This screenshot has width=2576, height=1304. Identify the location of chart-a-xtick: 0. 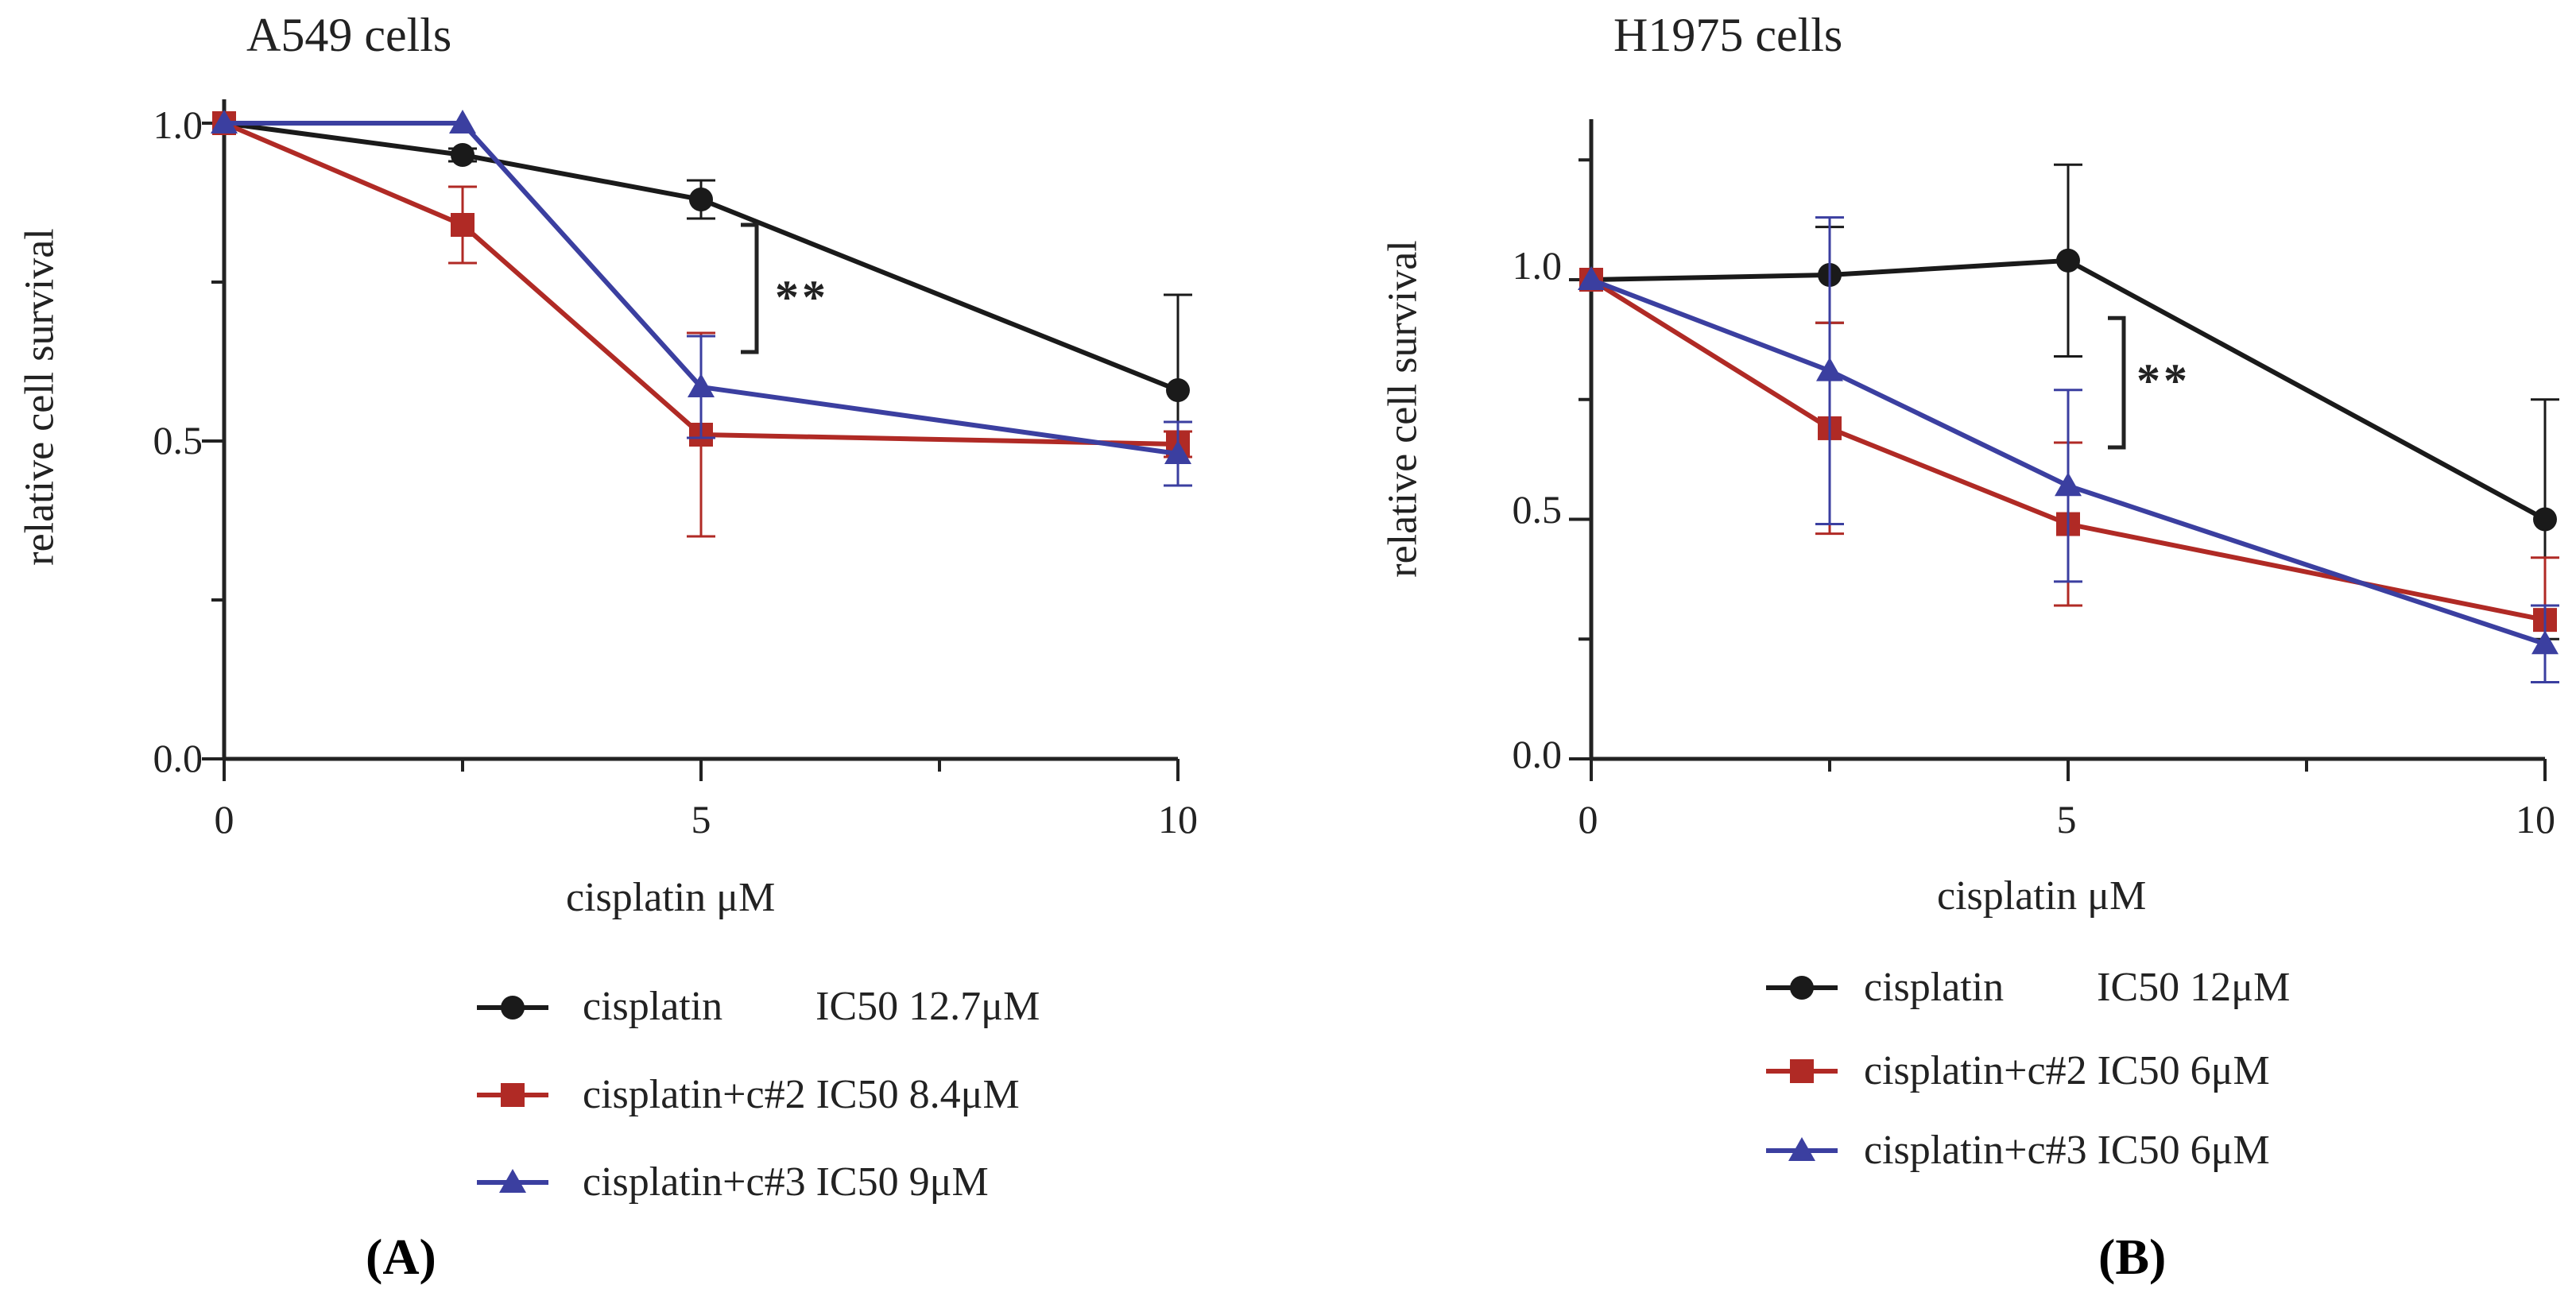
(224, 819).